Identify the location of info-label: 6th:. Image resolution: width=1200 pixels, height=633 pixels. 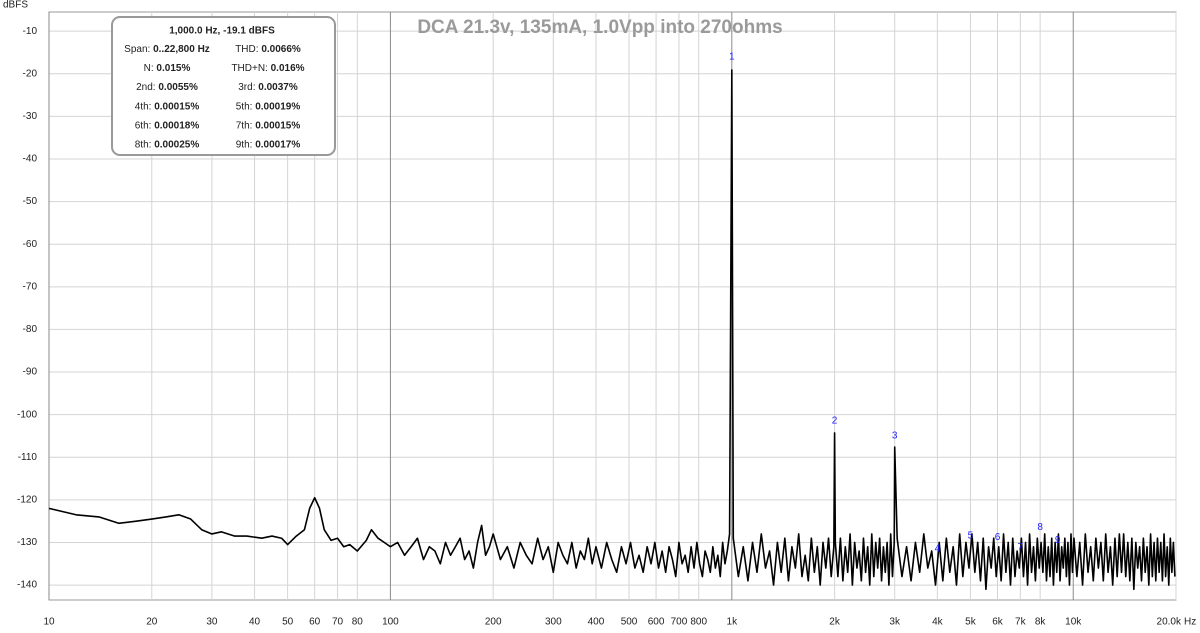
(143, 125).